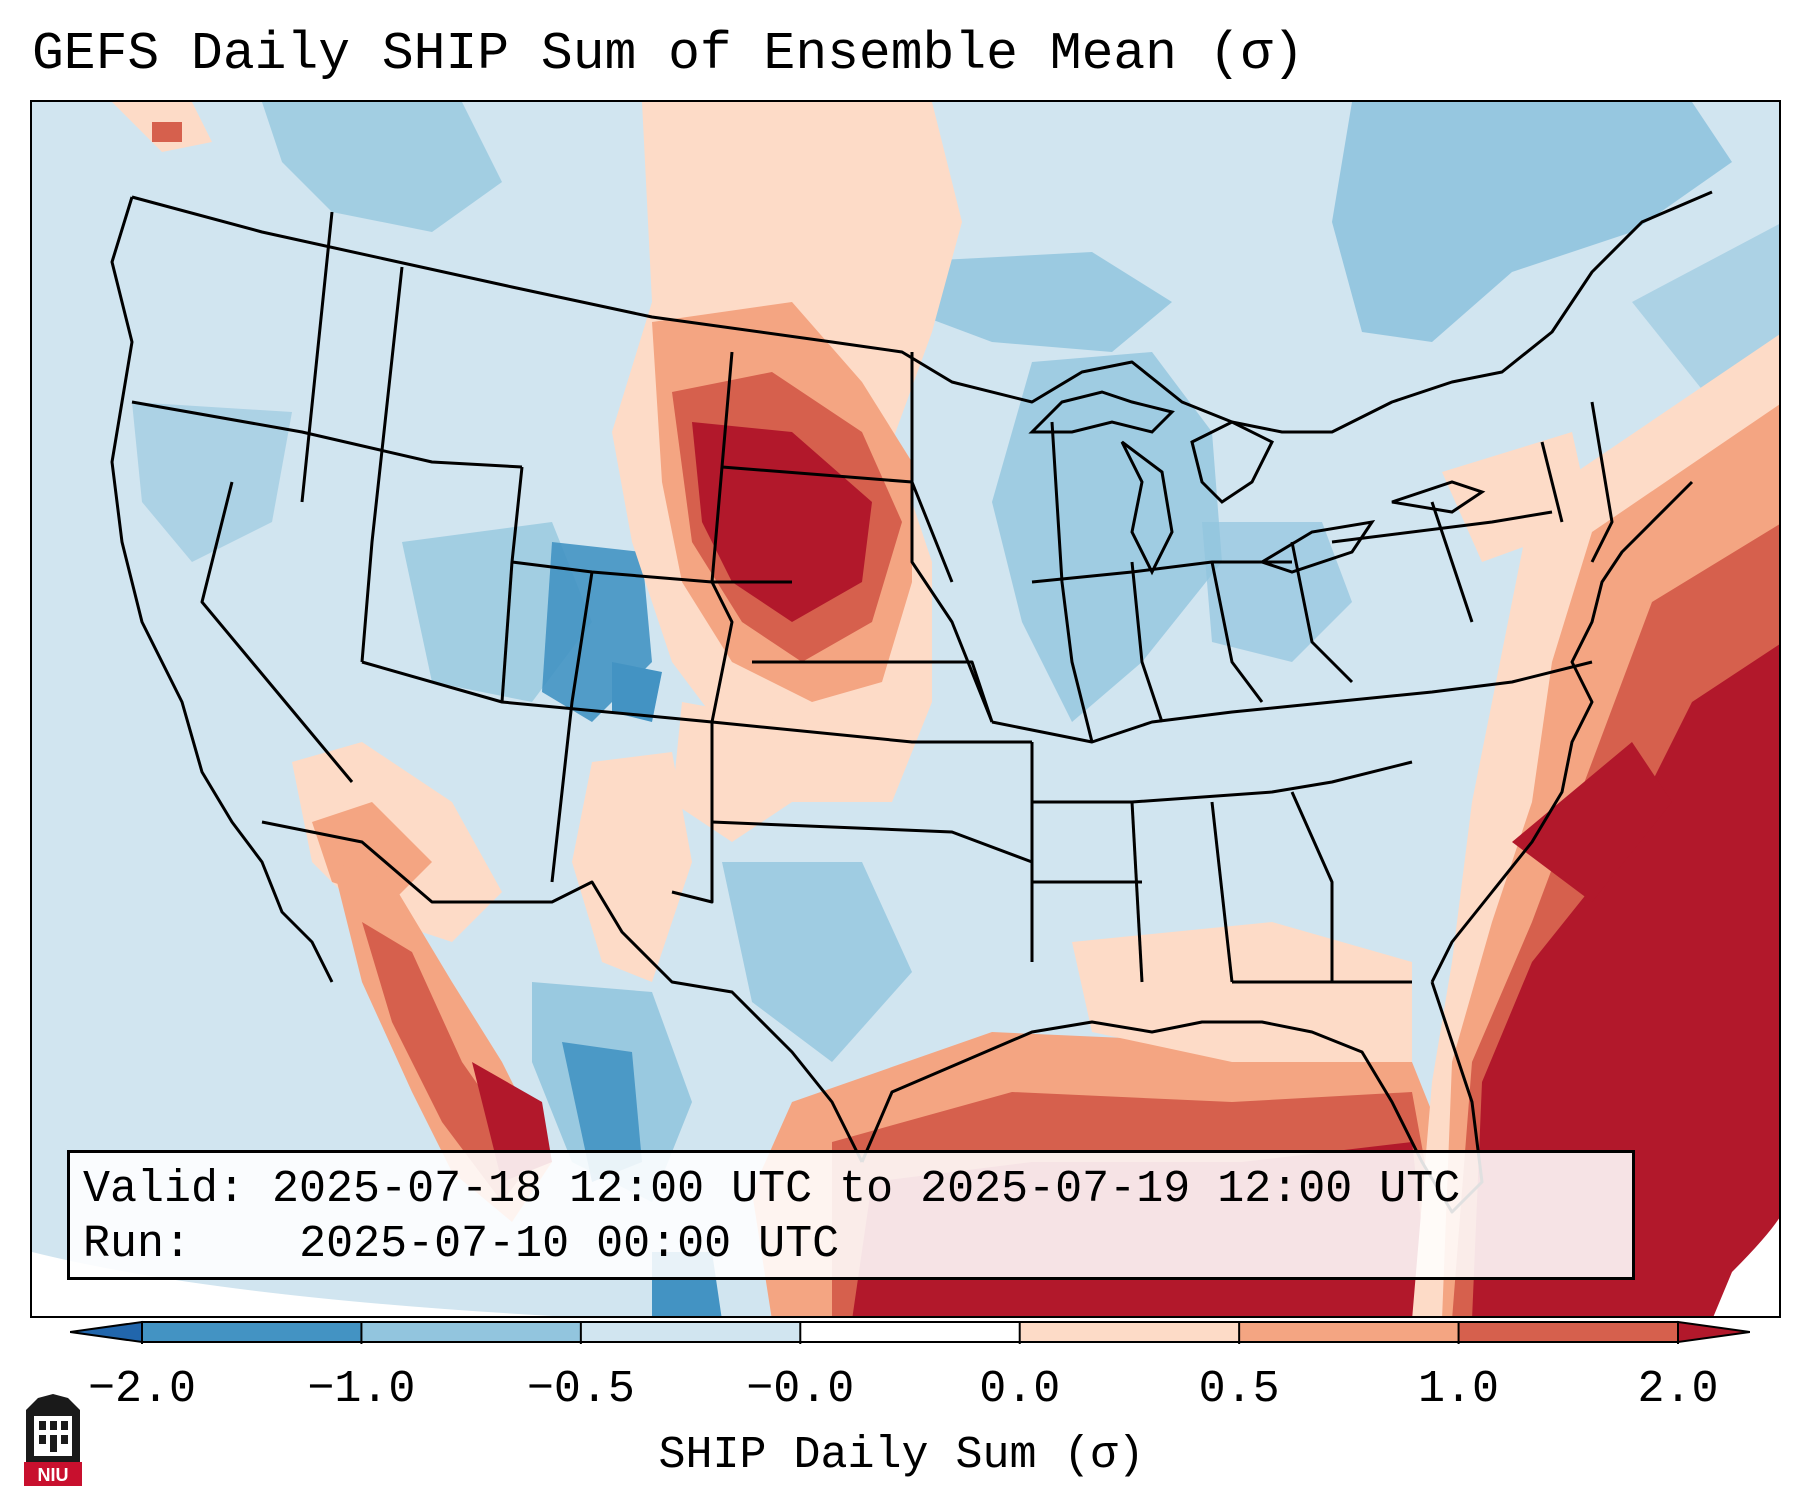 The image size is (1803, 1506). What do you see at coordinates (1713, 1332) in the screenshot?
I see `colorbar-extend-high` at bounding box center [1713, 1332].